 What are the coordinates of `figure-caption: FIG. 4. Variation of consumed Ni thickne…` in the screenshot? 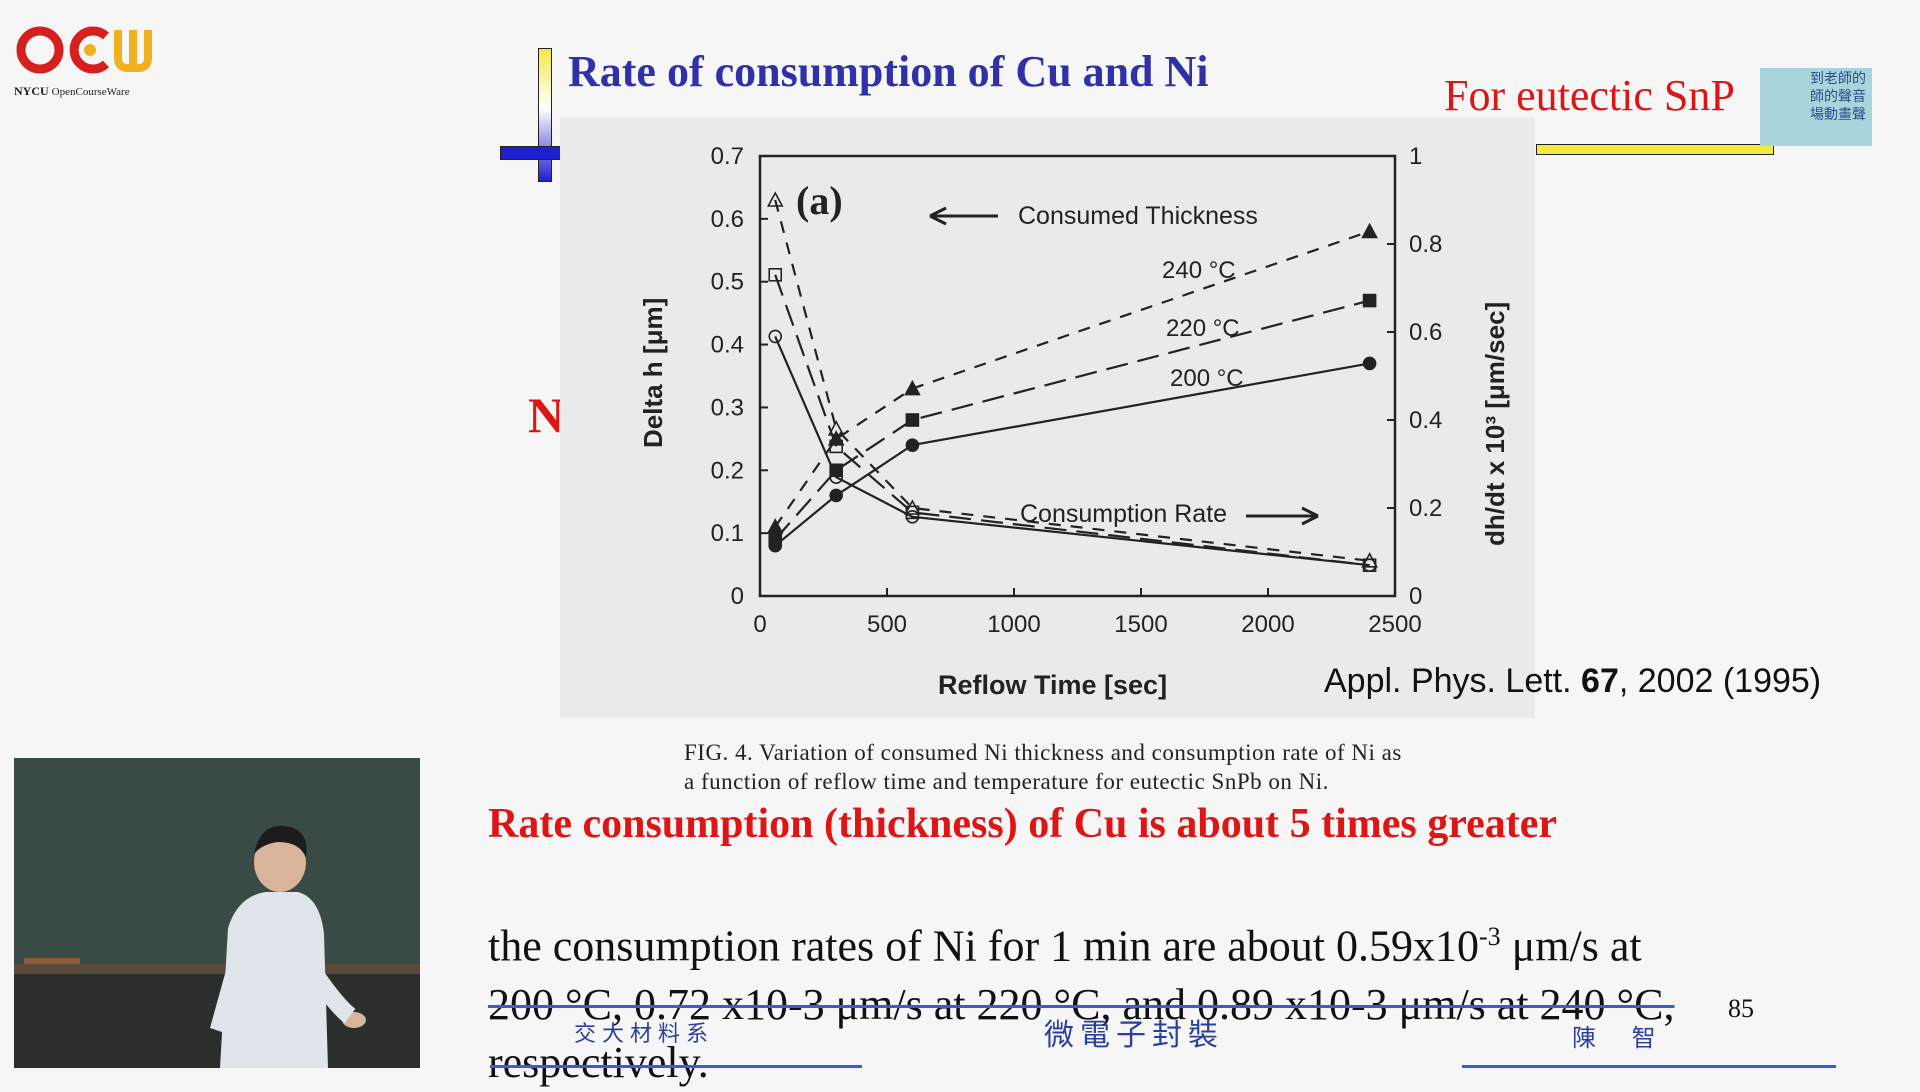 It's located at (1043, 767).